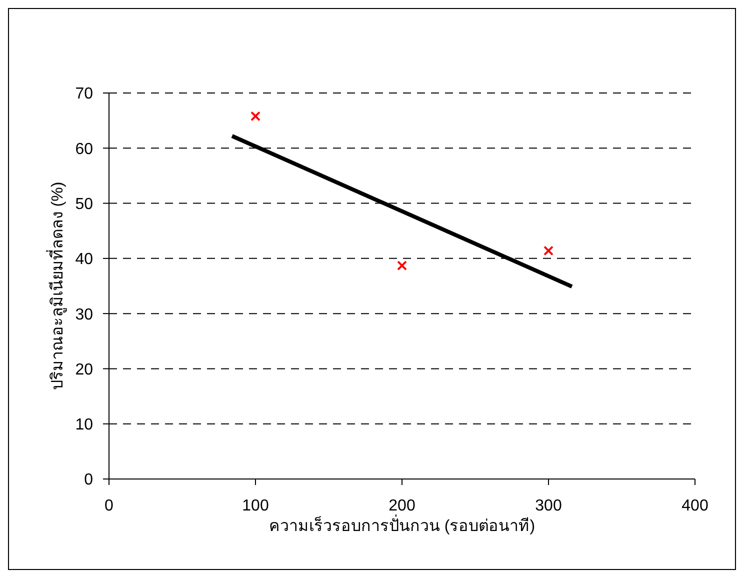 This screenshot has width=744, height=578. Describe the element at coordinates (109, 505) in the screenshot. I see `x-tick-label: 0` at that location.